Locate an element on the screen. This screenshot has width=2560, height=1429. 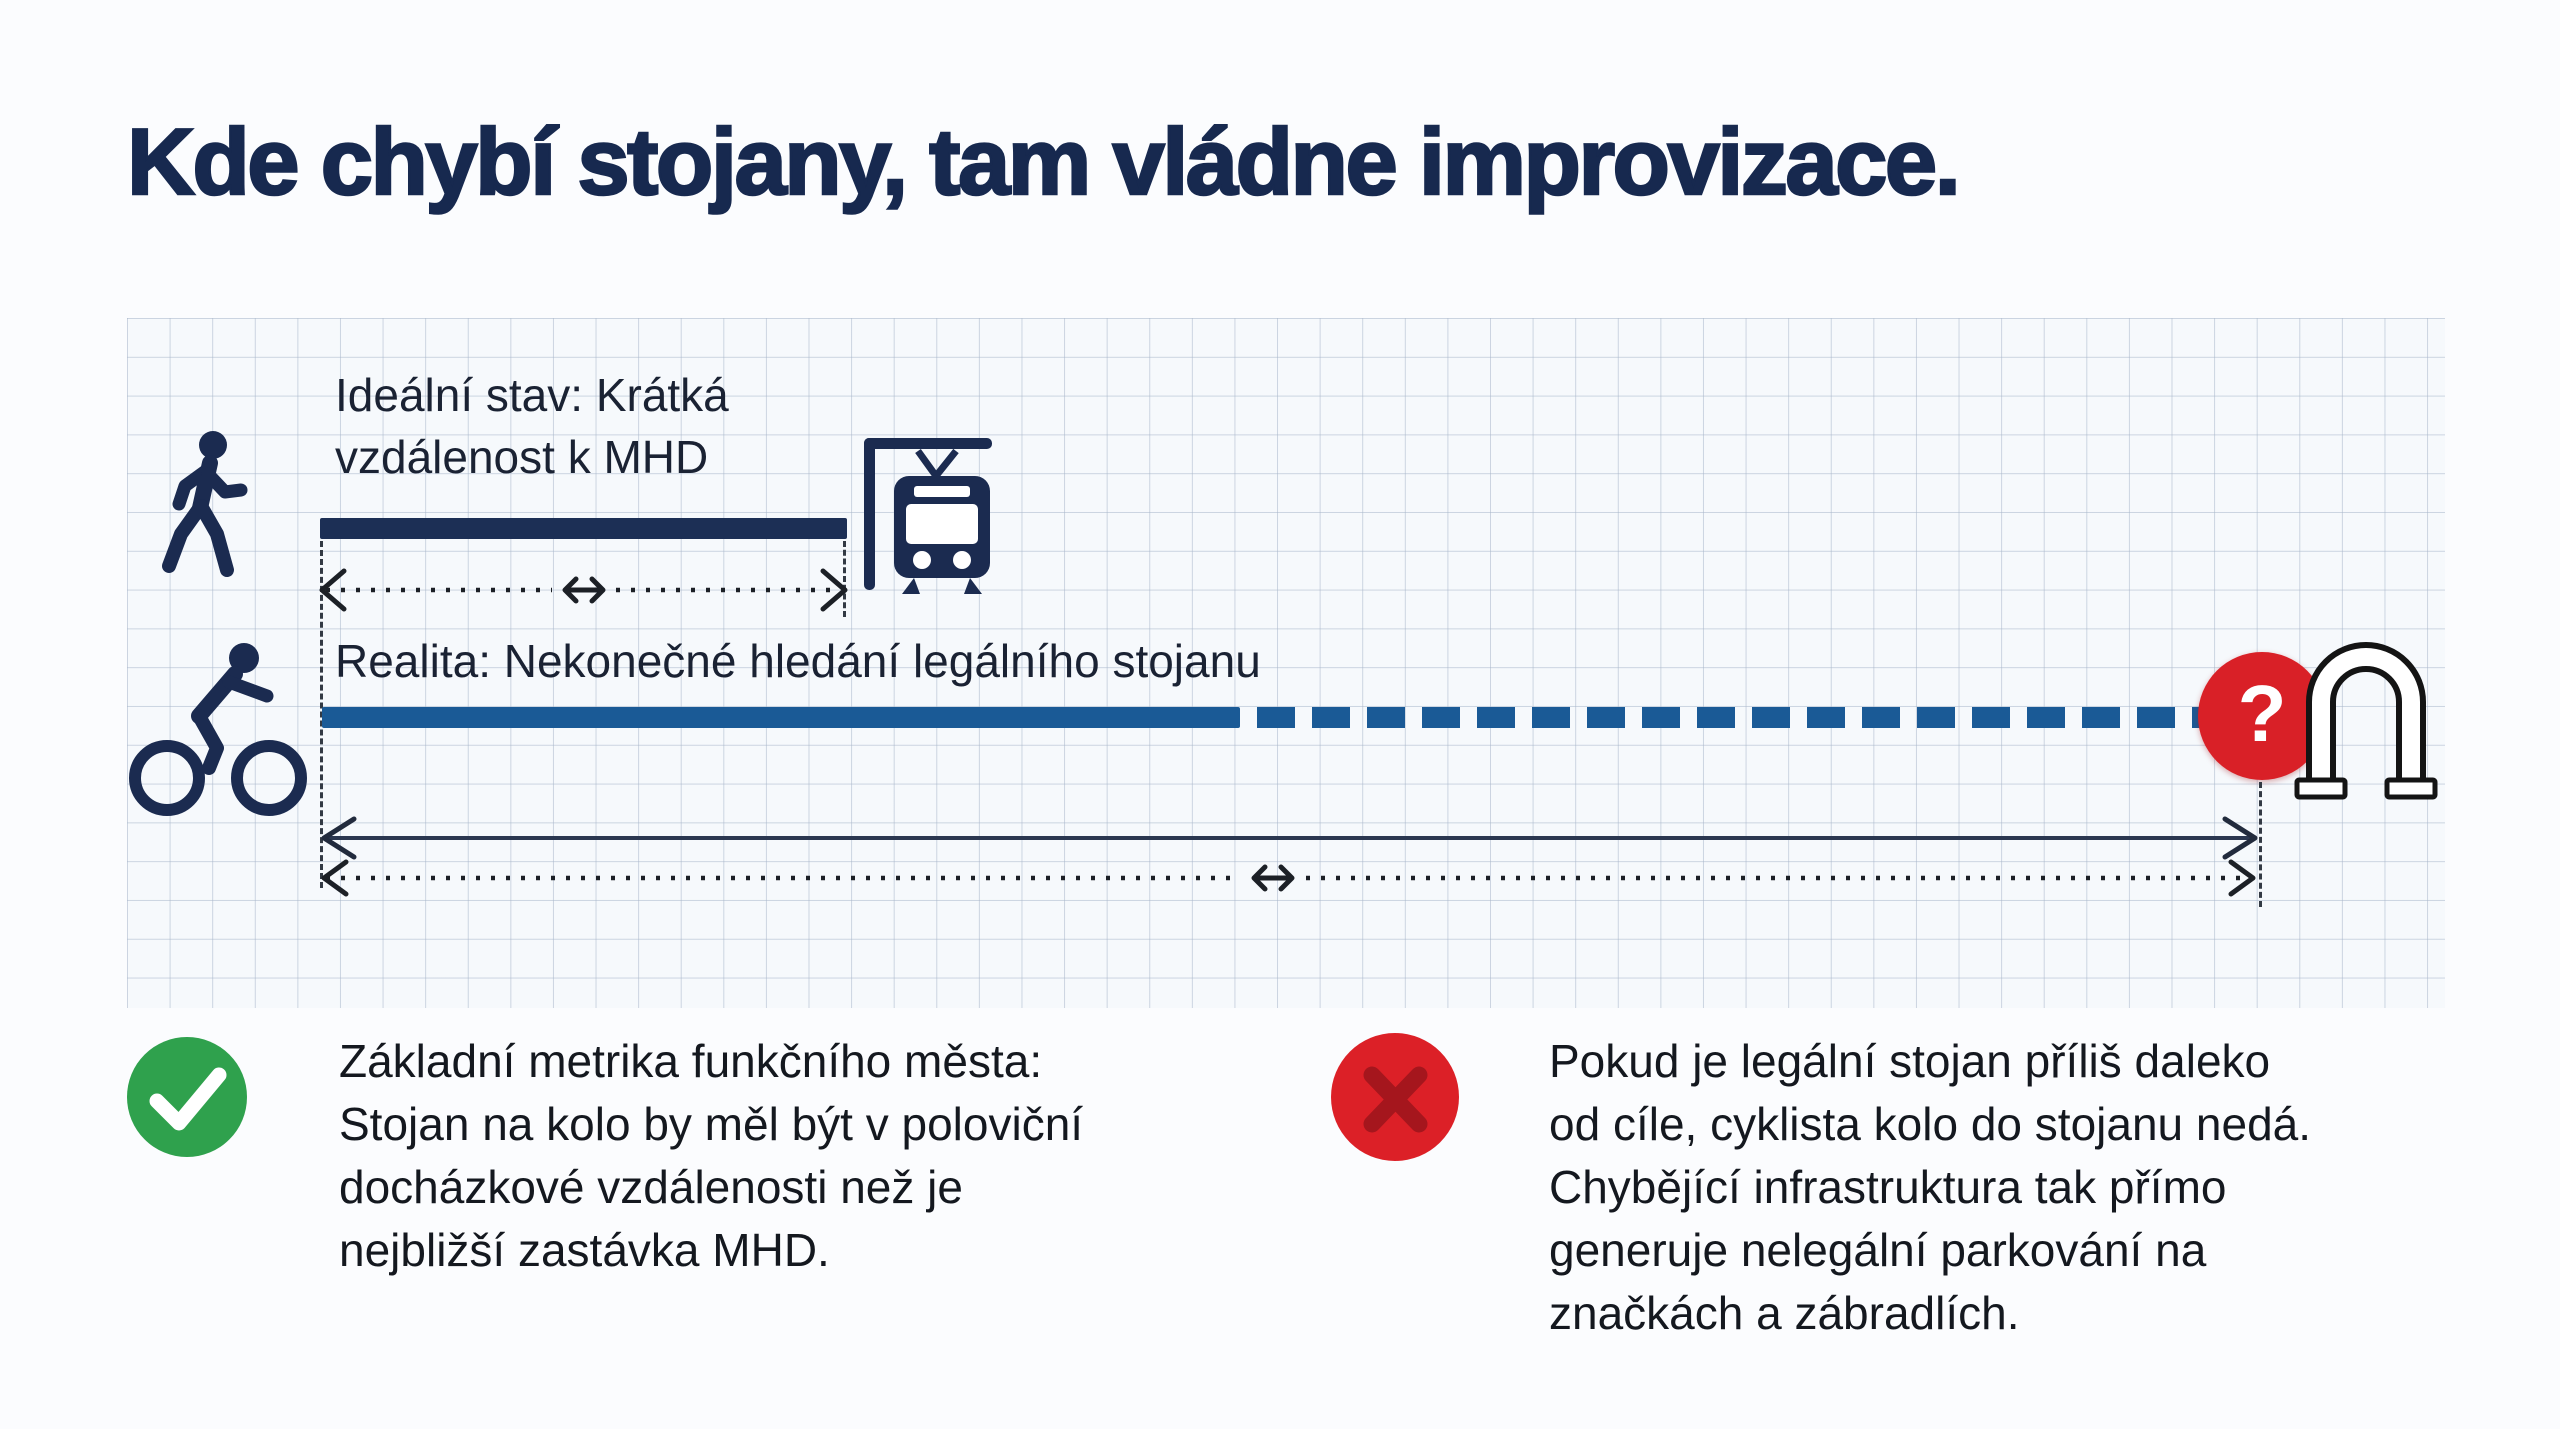
measure-dropline-reality-right is located at coordinates (2260, 844).